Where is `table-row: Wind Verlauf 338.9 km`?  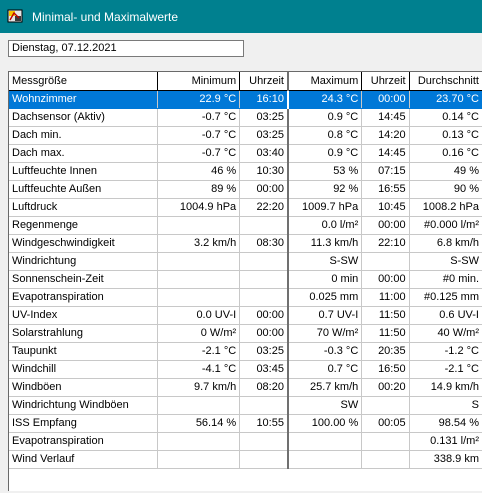
table-row: Wind Verlauf 338.9 km is located at coordinates (245, 459).